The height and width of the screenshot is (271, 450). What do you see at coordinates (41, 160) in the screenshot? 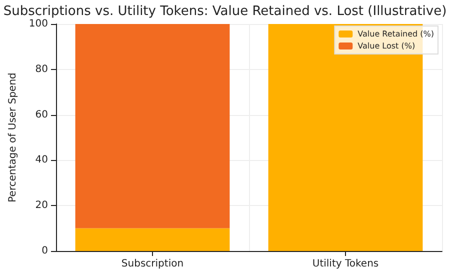
I see `y-tick-label: 40` at bounding box center [41, 160].